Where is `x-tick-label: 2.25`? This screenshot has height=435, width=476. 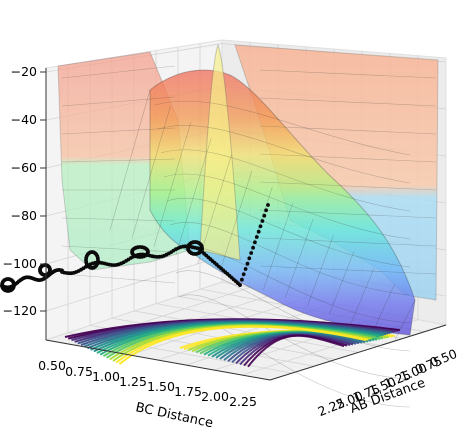 x-tick-label: 2.25 is located at coordinates (243, 401).